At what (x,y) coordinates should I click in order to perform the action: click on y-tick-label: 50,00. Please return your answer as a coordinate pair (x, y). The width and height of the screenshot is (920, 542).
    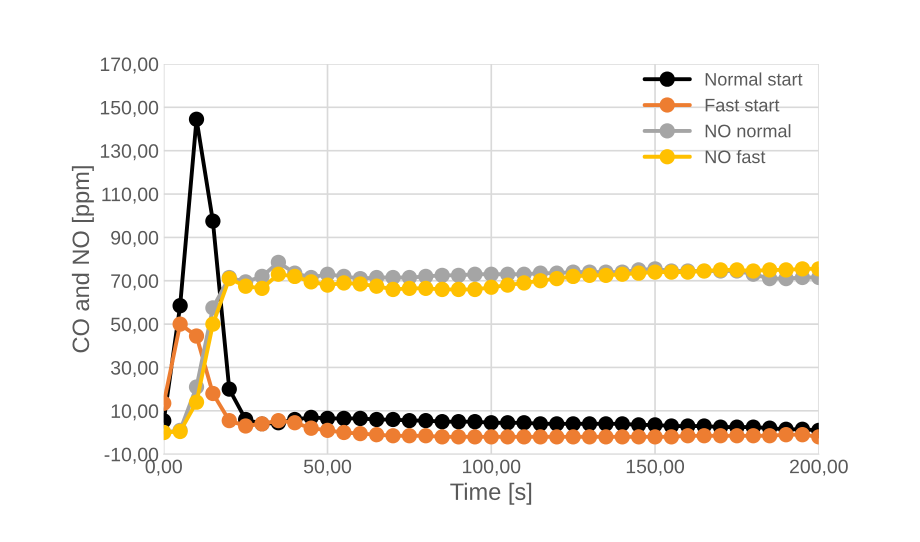
    Looking at the image, I should click on (134, 326).